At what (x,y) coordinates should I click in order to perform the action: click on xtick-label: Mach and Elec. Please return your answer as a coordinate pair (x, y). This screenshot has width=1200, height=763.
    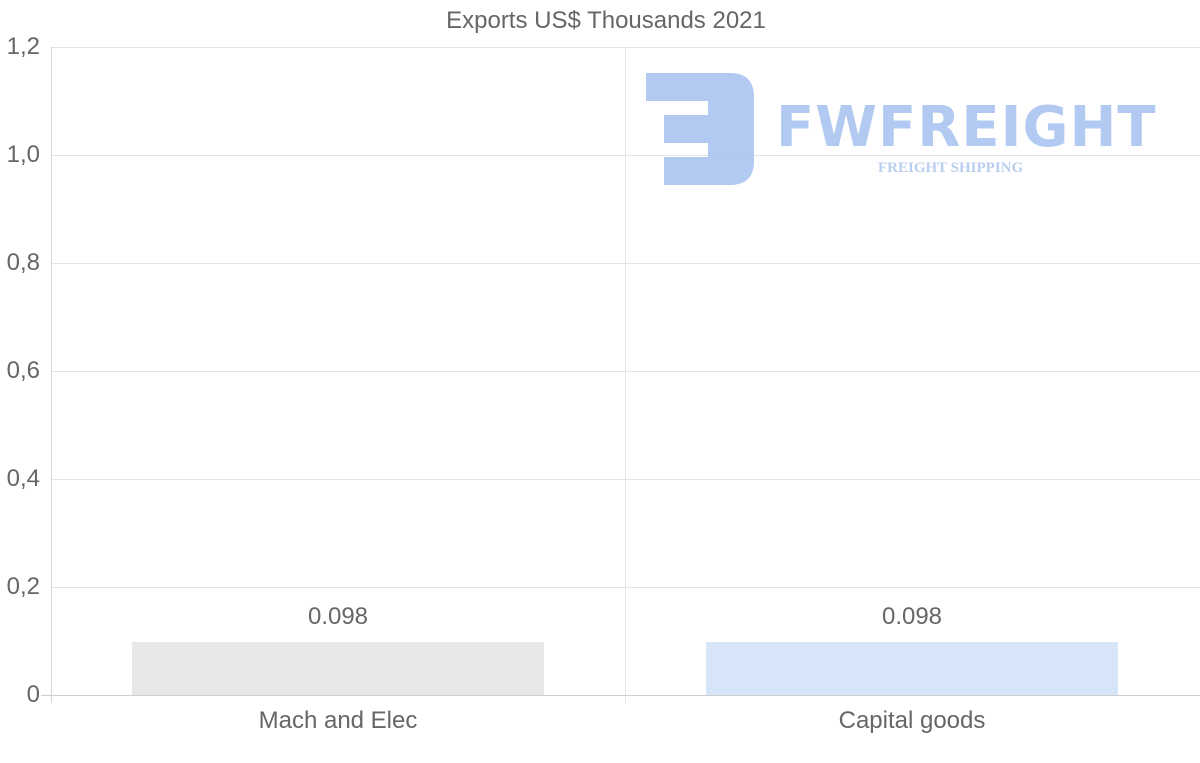
    Looking at the image, I should click on (338, 720).